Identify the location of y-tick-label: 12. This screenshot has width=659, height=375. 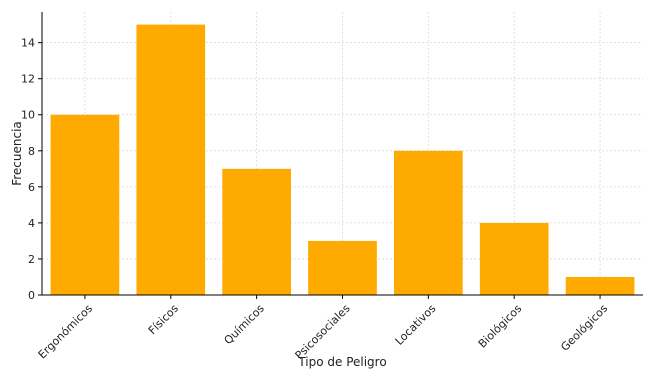
(28, 79).